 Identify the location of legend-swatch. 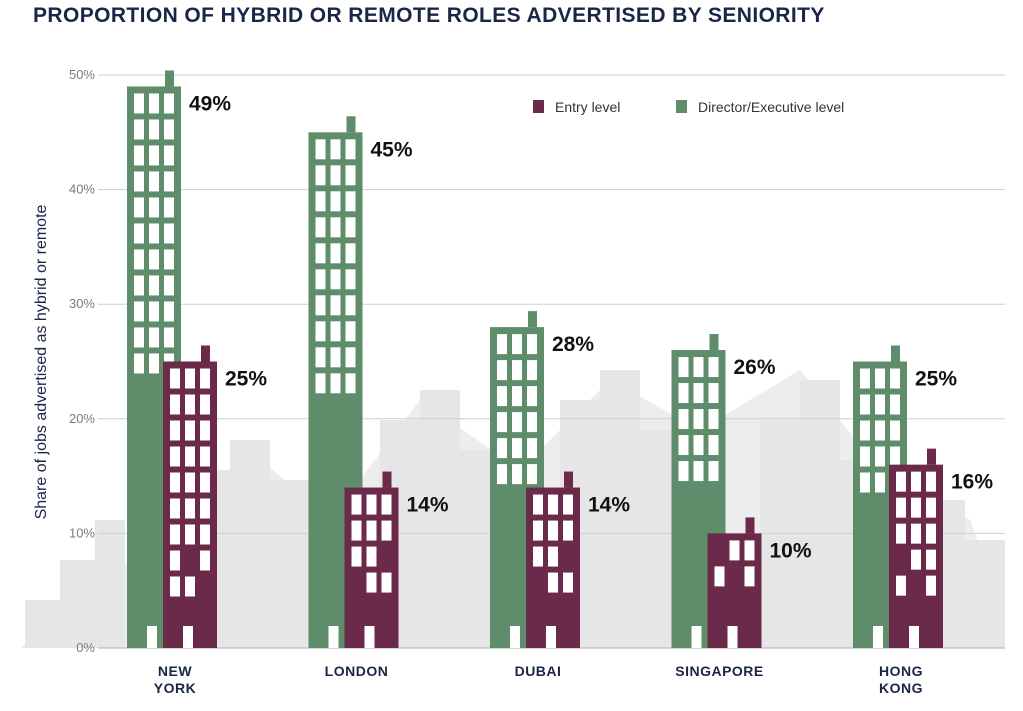
(681, 106).